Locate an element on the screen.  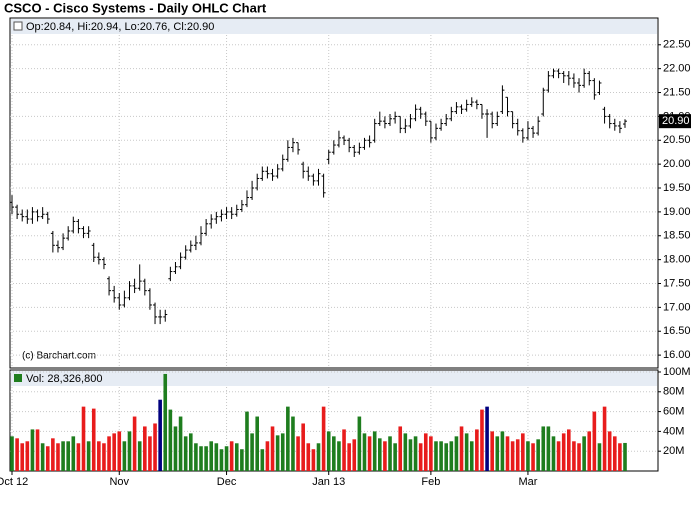
volume-label: Vol: 28,326,800 is located at coordinates (64, 379).